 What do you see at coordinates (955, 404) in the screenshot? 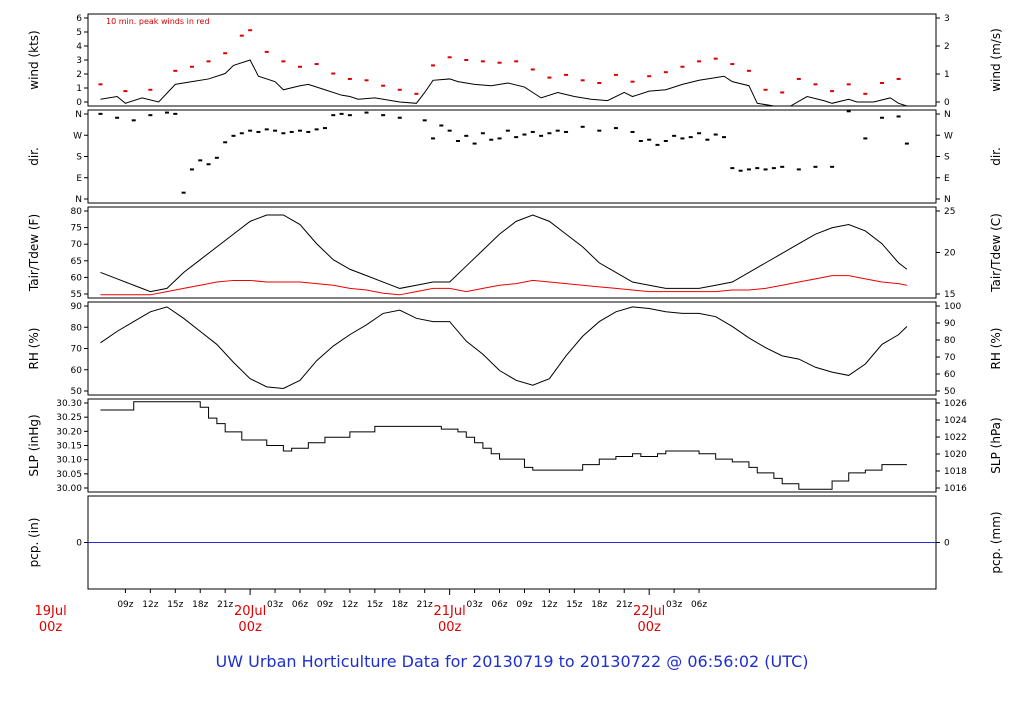
I see `slp-ytick-right-label: 1026` at bounding box center [955, 404].